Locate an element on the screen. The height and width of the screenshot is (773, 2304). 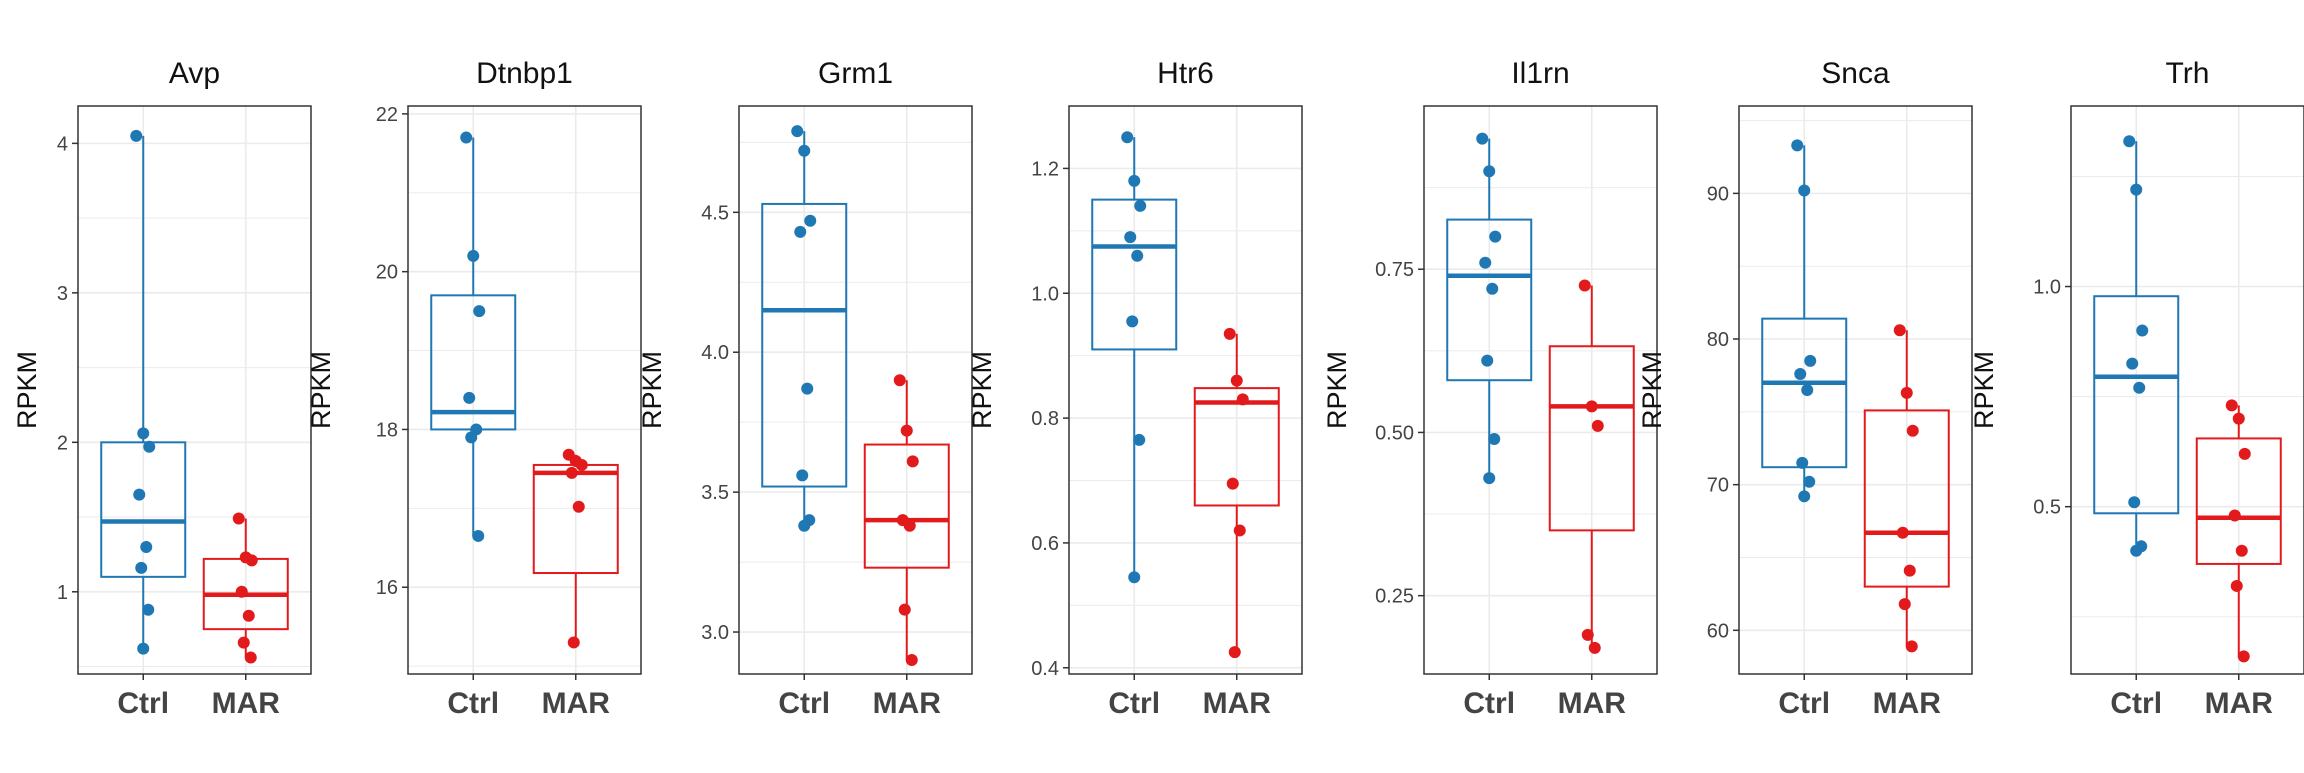
y-tick-label: 20 is located at coordinates (387, 273).